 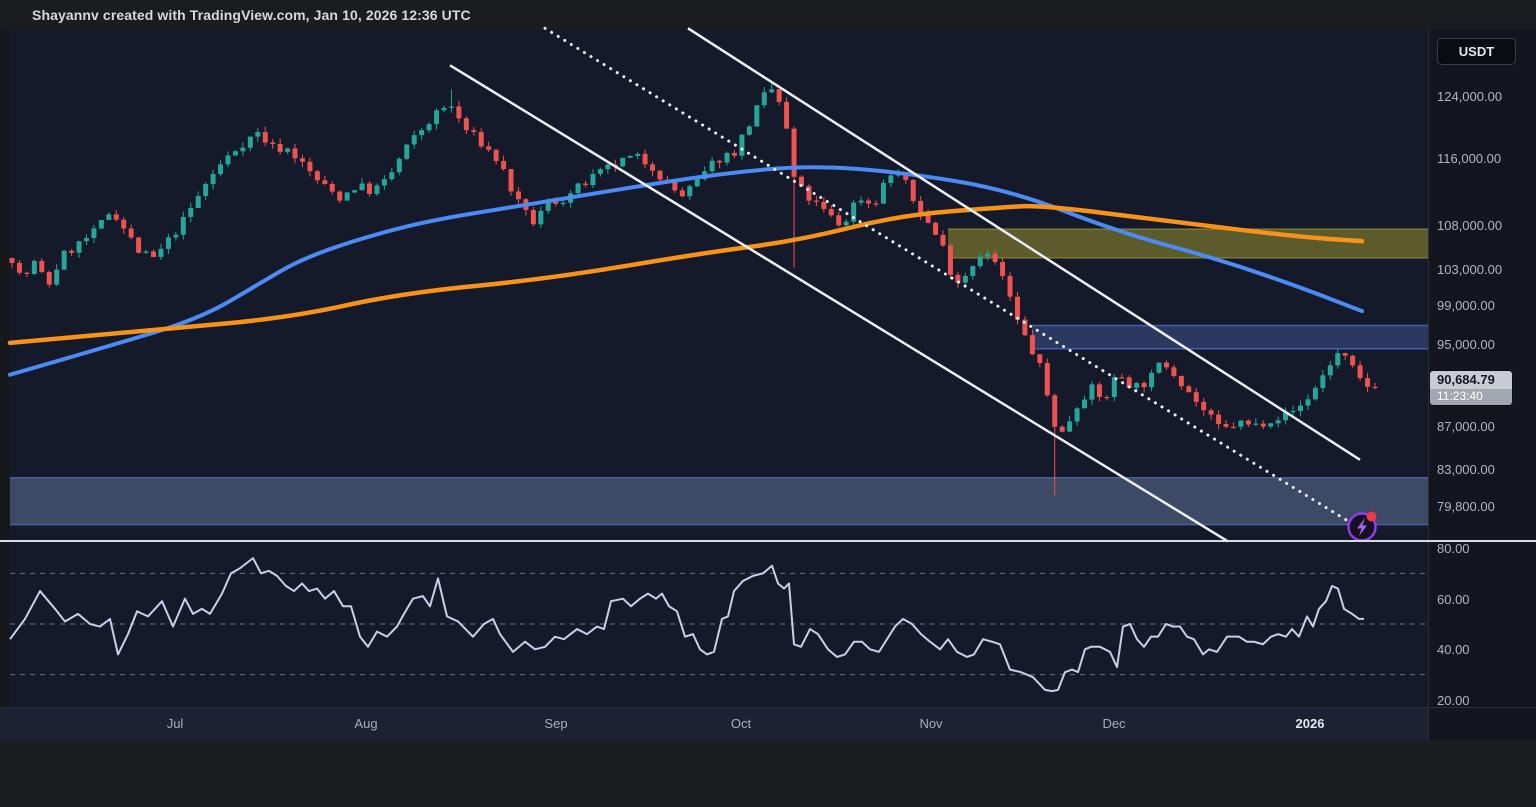 What do you see at coordinates (556, 723) in the screenshot?
I see `time-axis-label: Sep` at bounding box center [556, 723].